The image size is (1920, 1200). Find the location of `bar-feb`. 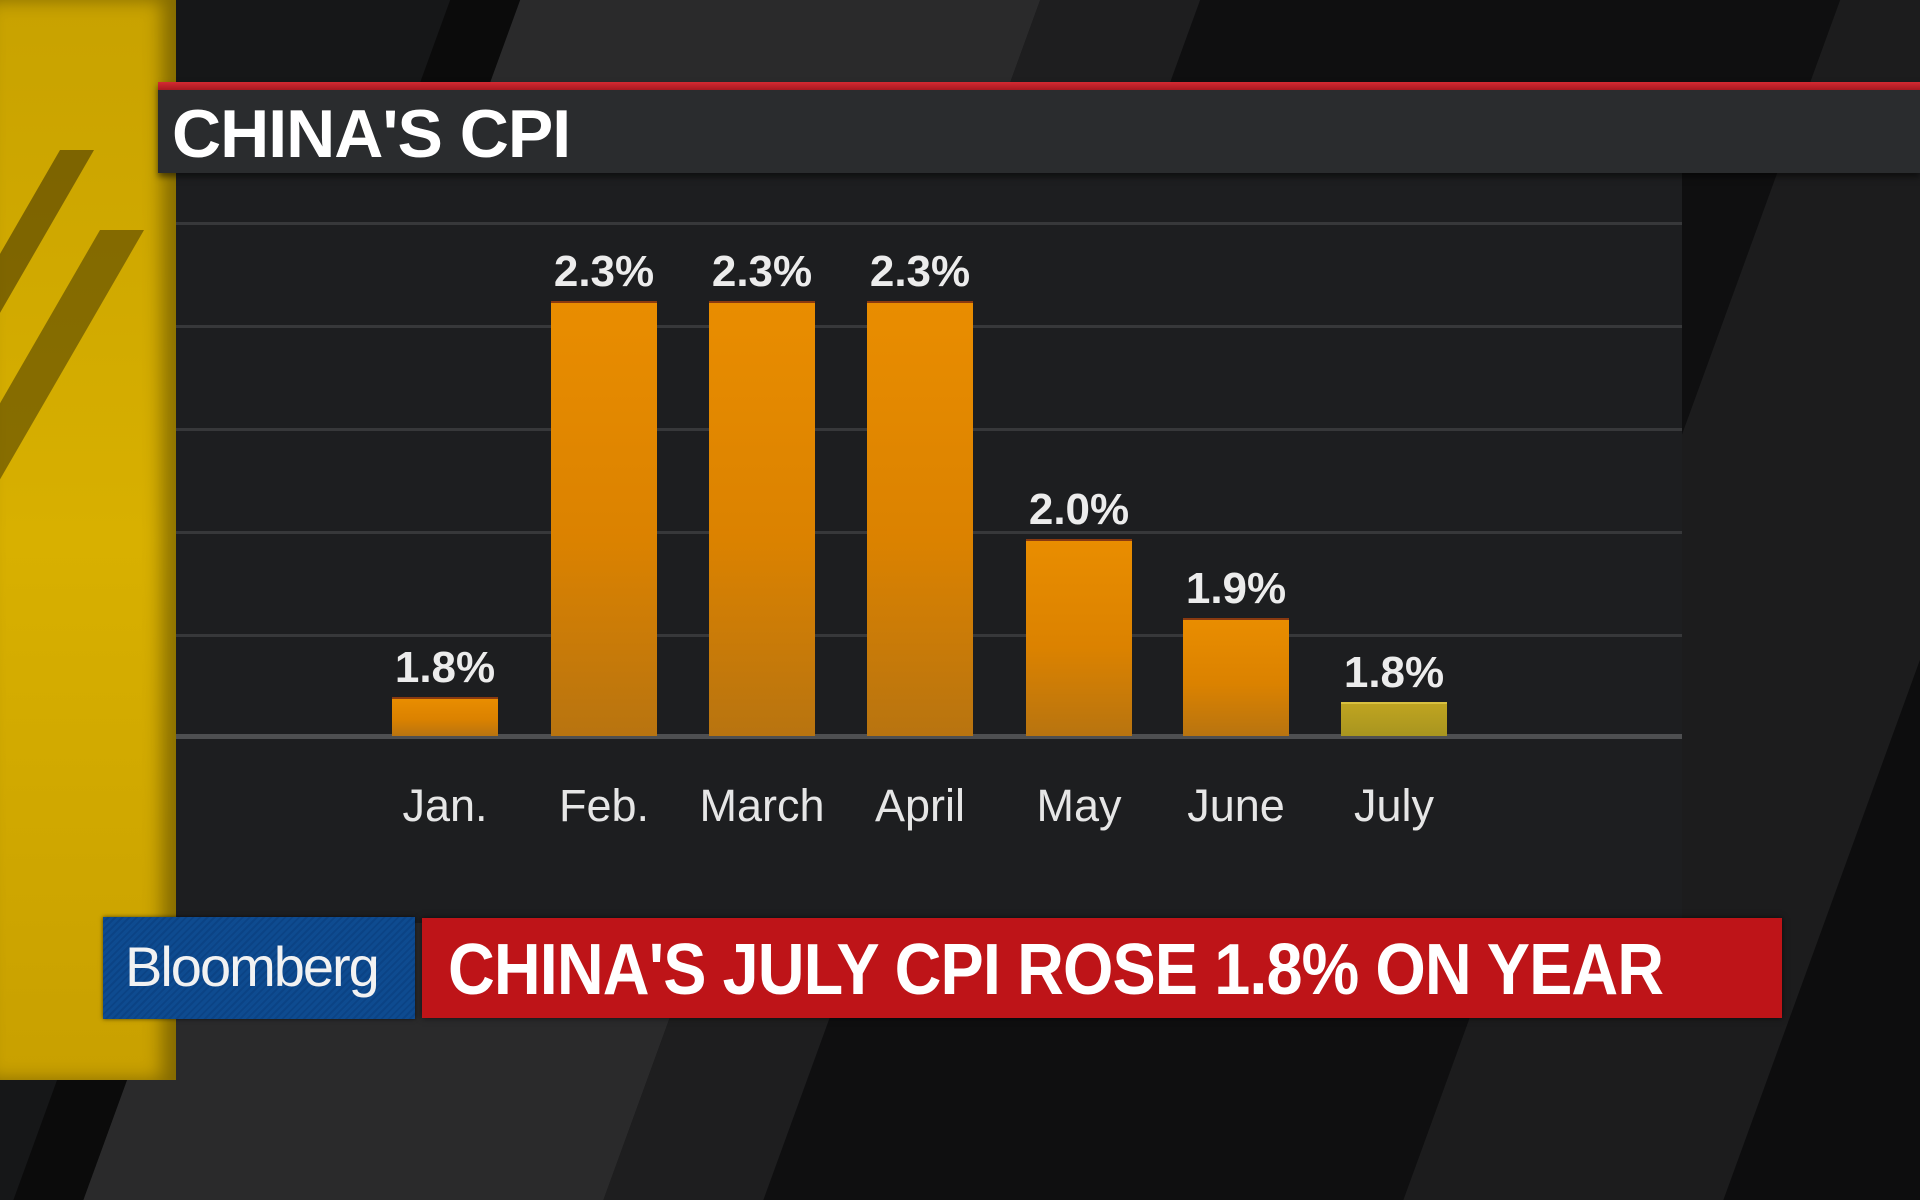

bar-feb is located at coordinates (604, 518).